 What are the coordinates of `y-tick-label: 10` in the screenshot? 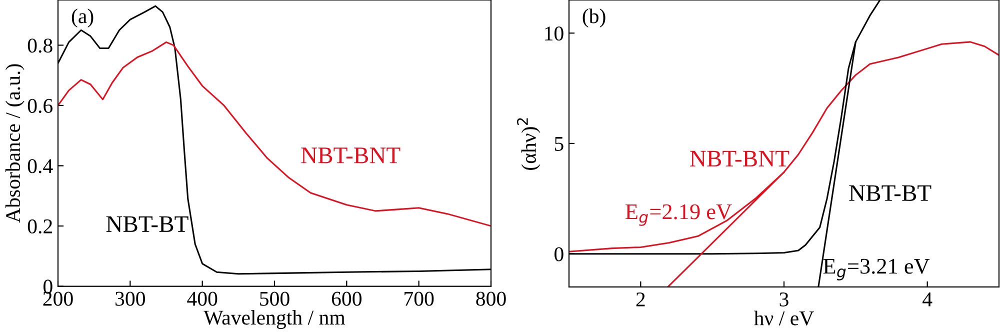 It's located at (554, 33).